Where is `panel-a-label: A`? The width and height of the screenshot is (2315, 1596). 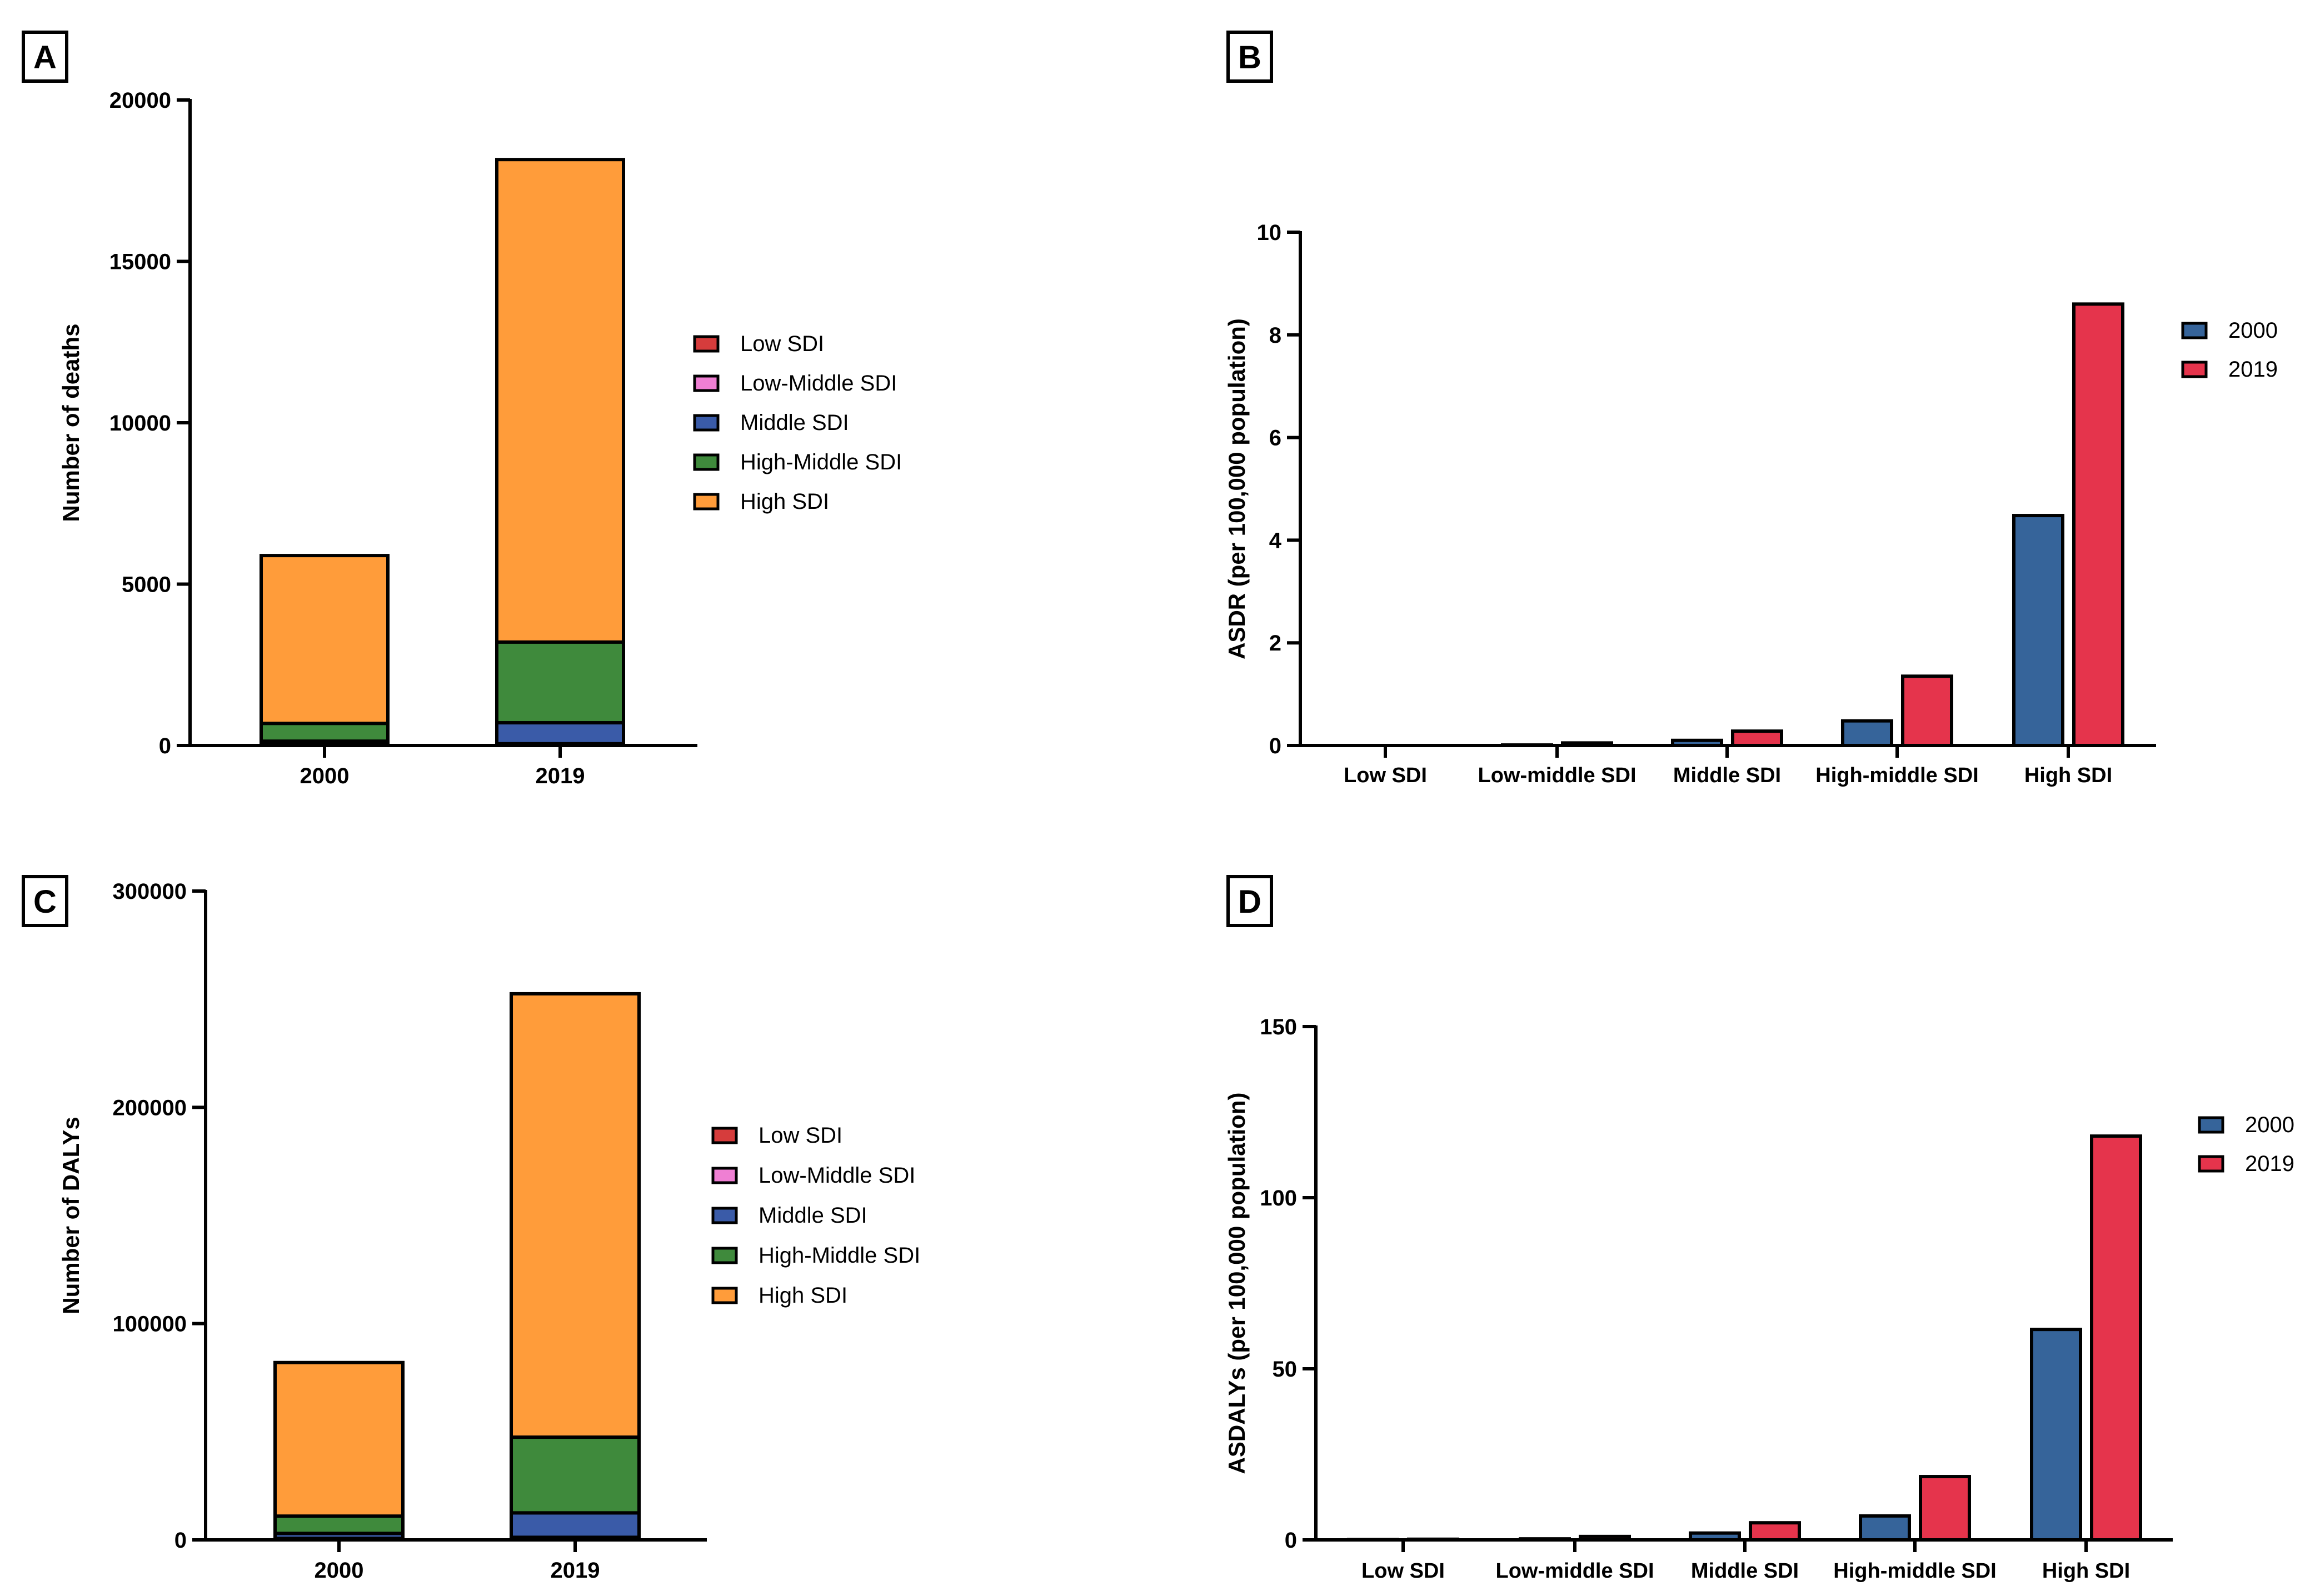 panel-a-label: A is located at coordinates (45, 57).